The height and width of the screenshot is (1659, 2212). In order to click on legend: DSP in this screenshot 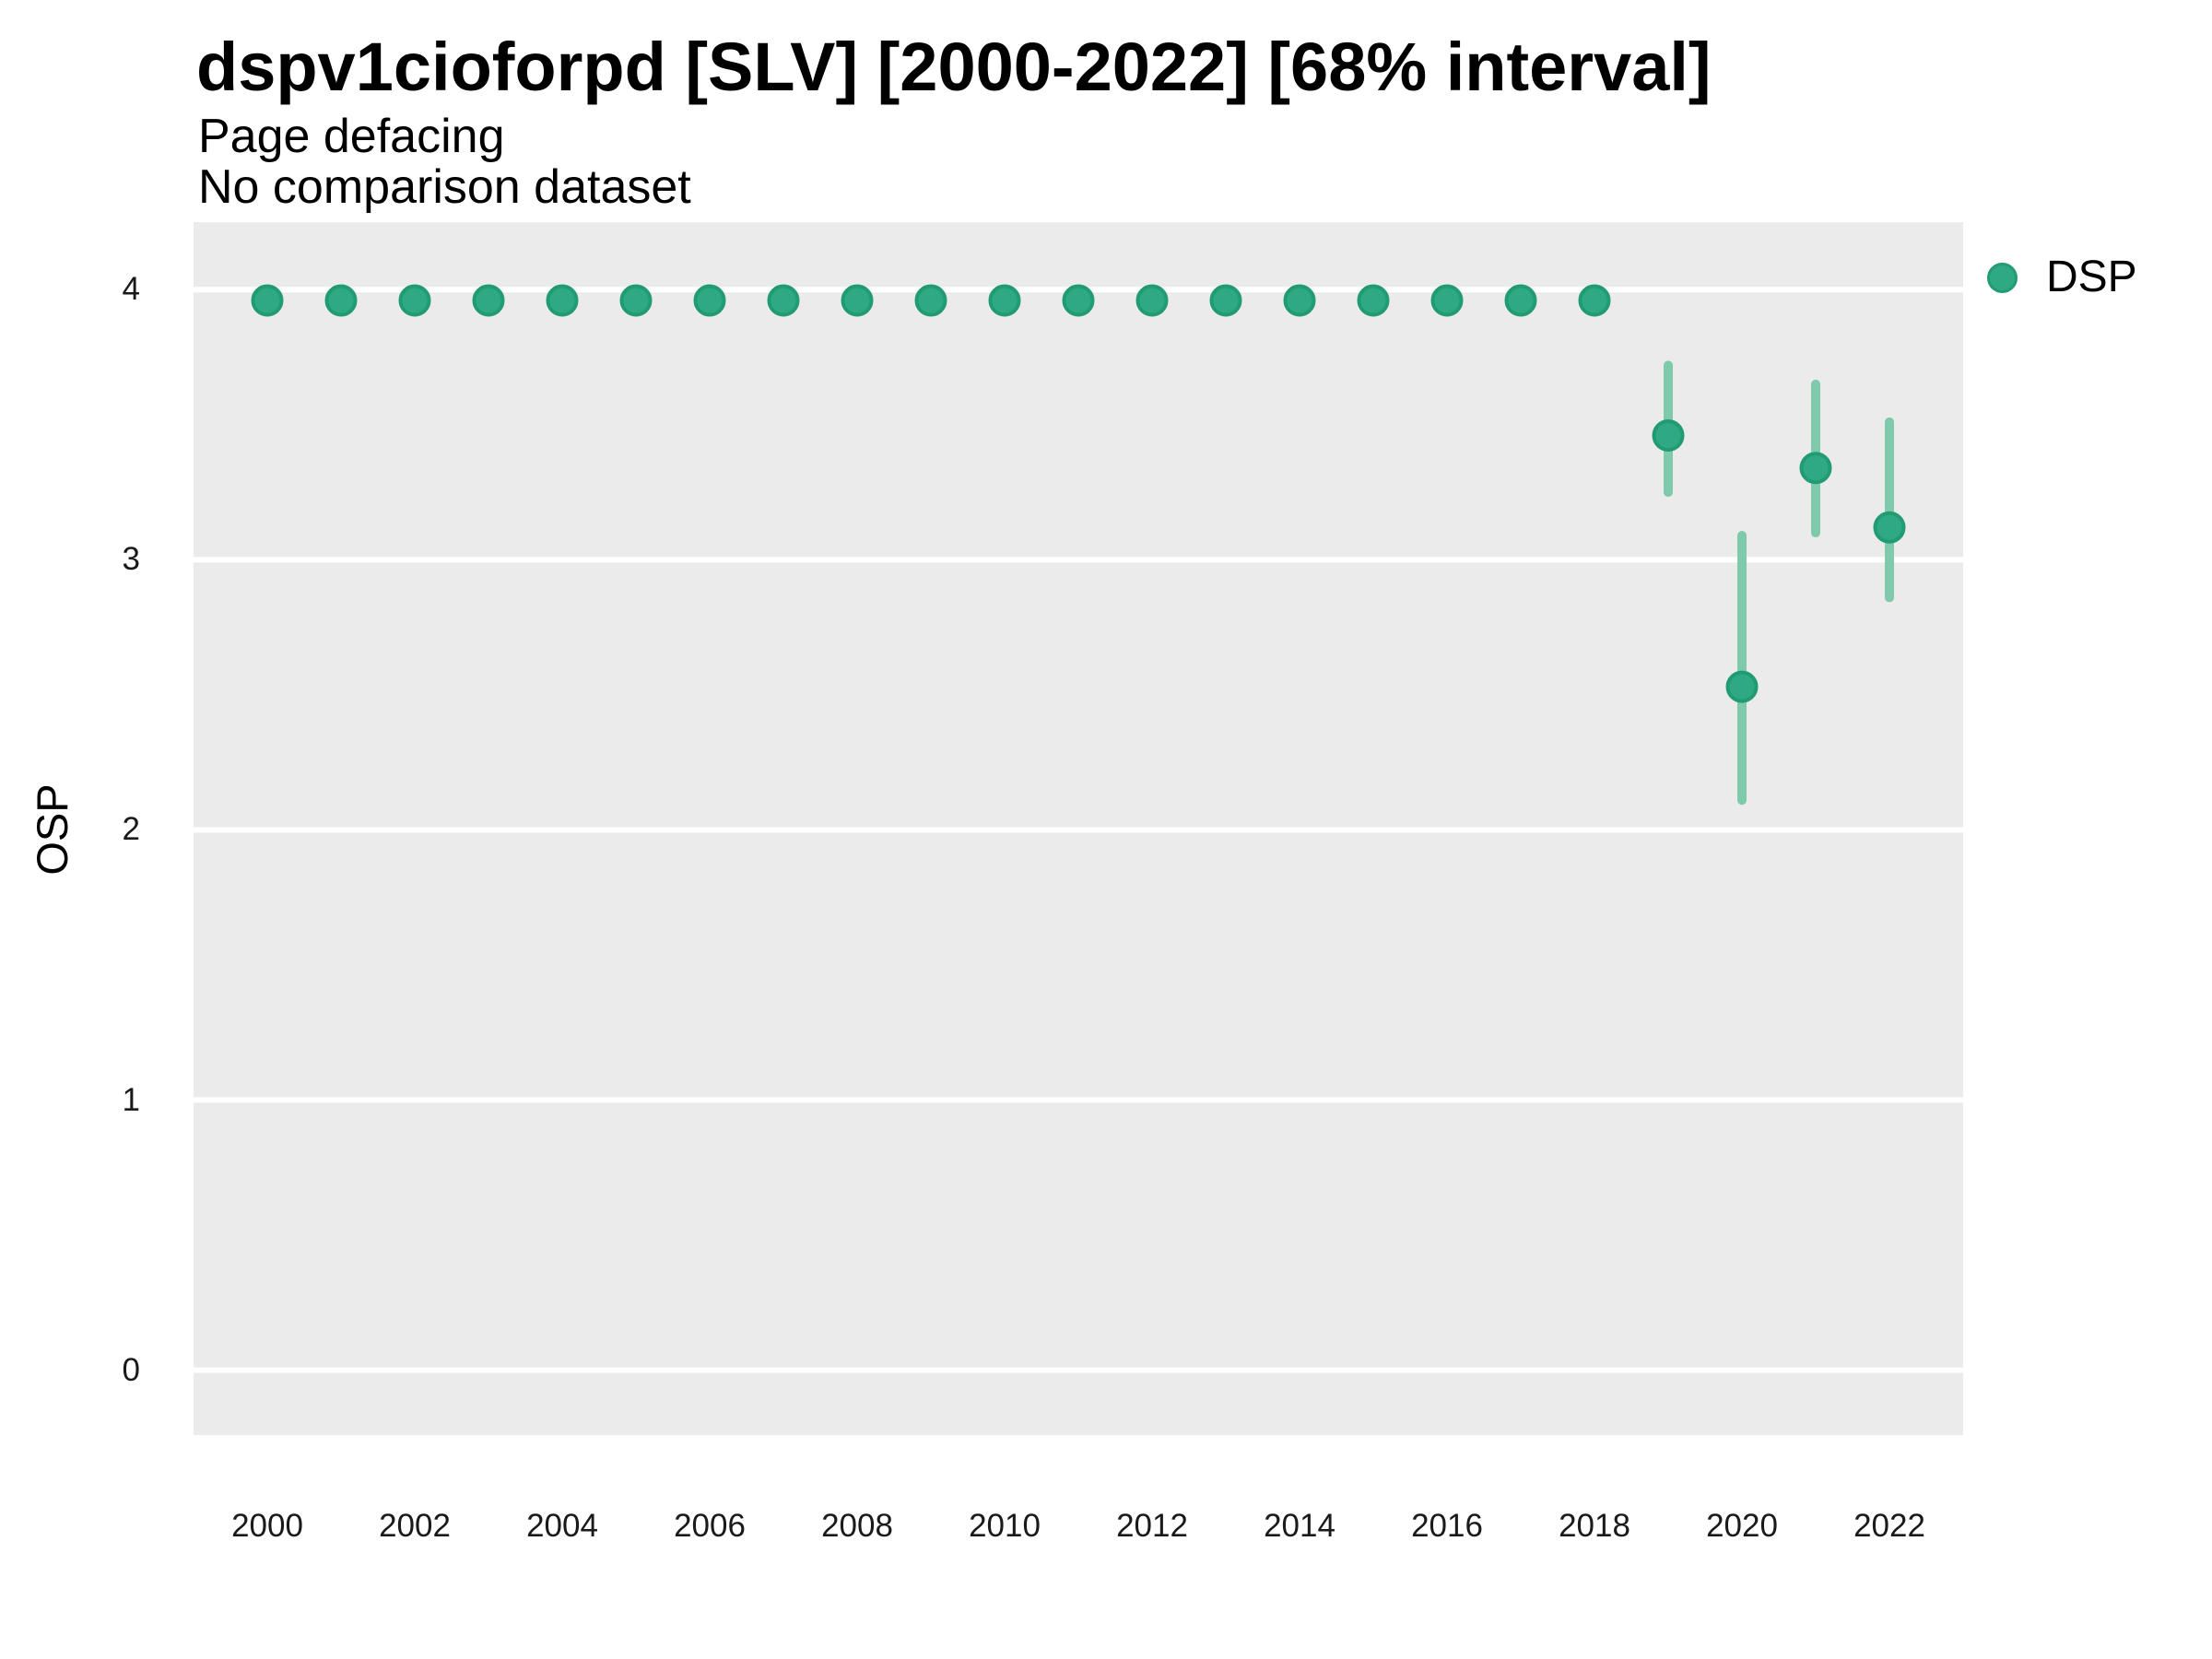, I will do `click(2062, 277)`.